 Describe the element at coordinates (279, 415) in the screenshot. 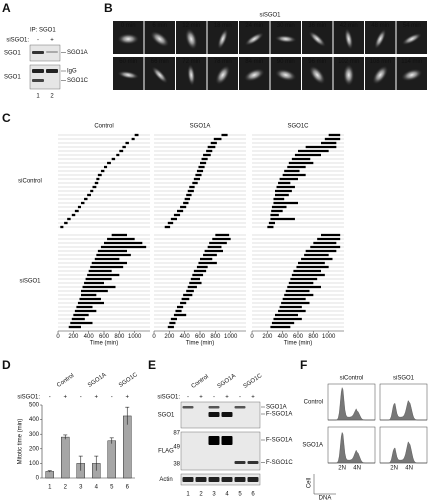

I see `band-label: F-SGO1A` at that location.